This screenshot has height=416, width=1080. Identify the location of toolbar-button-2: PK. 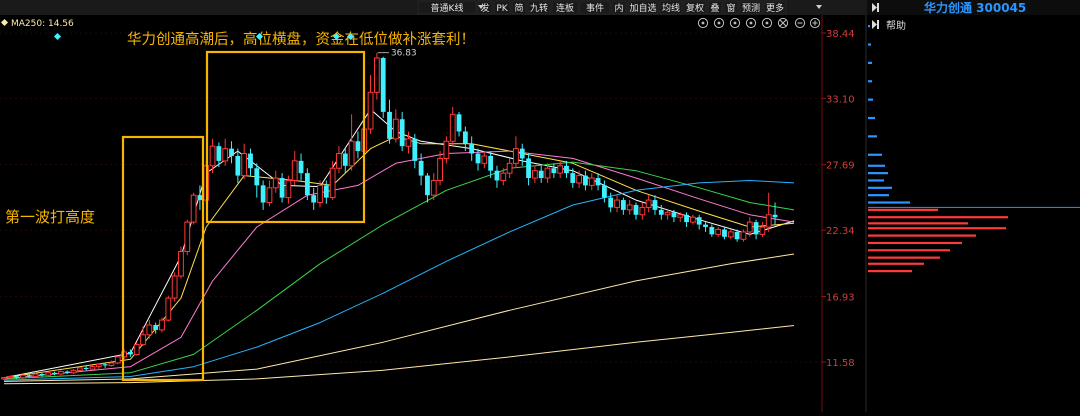
(502, 7).